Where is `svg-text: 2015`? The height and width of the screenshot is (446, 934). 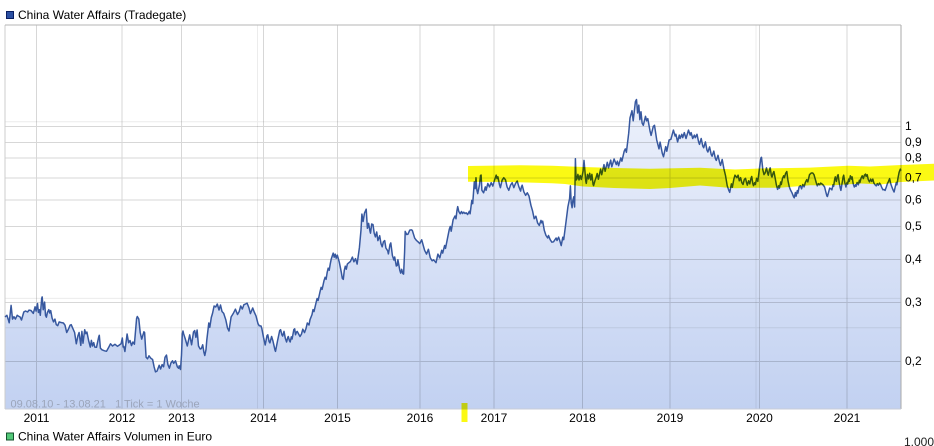 svg-text: 2015 is located at coordinates (337, 418).